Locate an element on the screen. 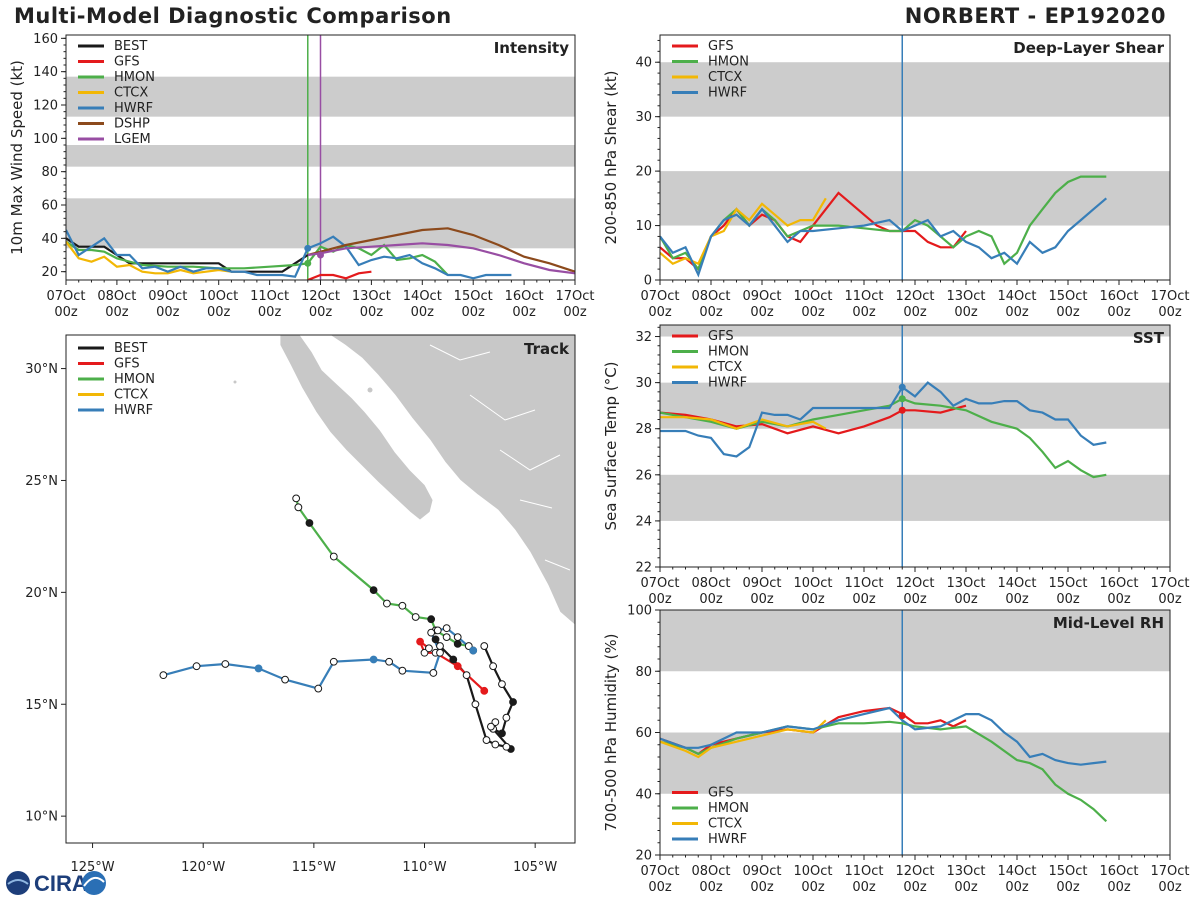 The width and height of the screenshot is (1200, 900). intensity-panel-title: Intensity is located at coordinates (532, 48).